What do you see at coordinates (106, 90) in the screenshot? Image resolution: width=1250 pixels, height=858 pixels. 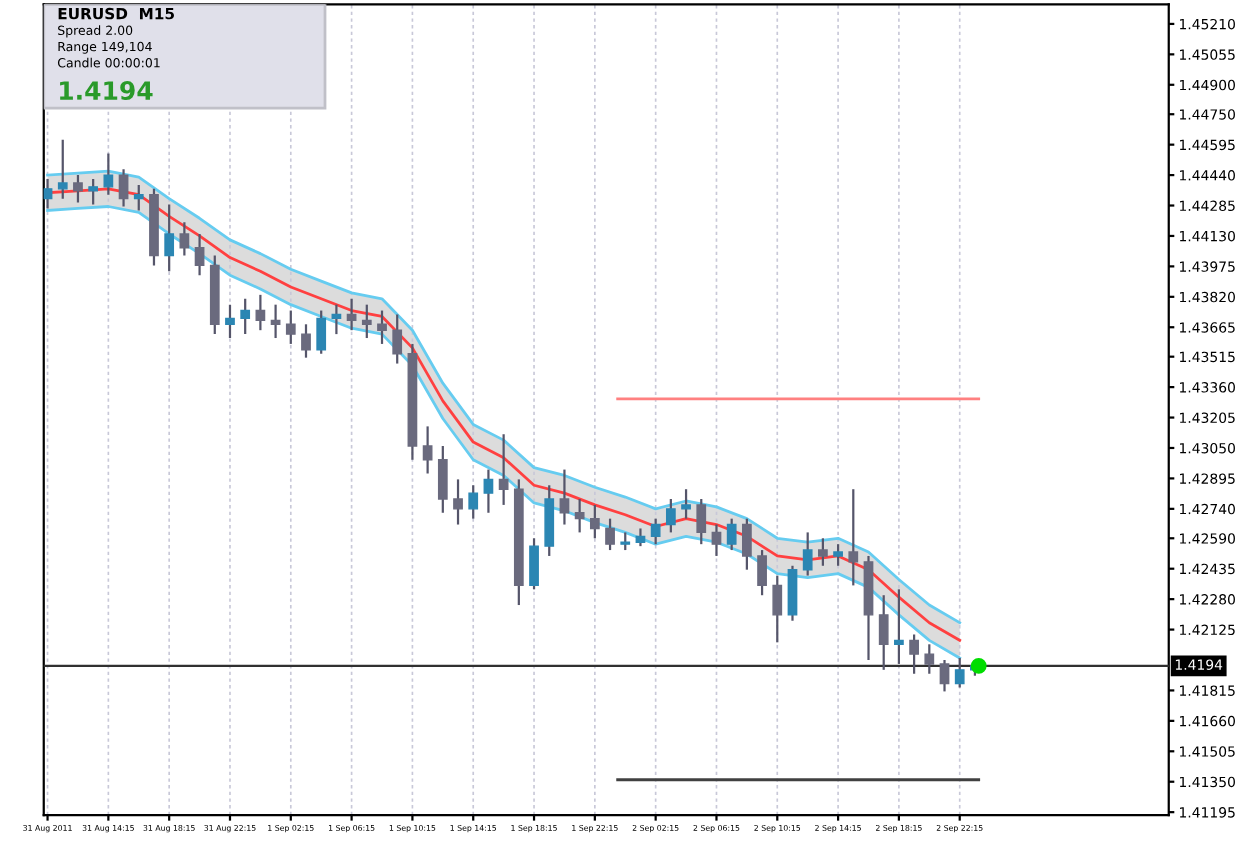 I see `annotation: 1.4194` at bounding box center [106, 90].